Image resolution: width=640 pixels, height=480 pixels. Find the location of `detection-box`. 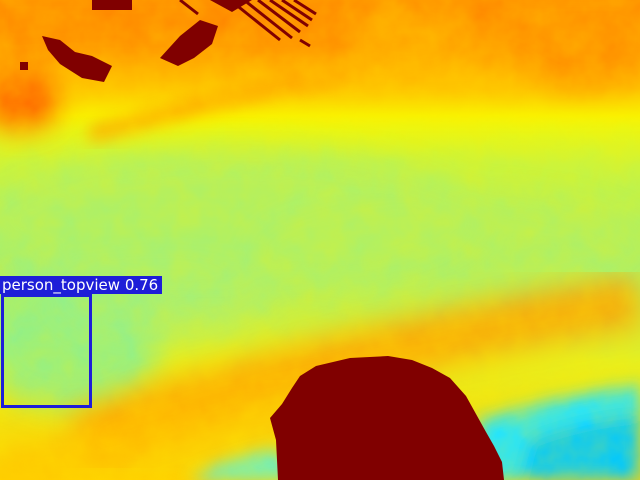

detection-box is located at coordinates (46, 351).